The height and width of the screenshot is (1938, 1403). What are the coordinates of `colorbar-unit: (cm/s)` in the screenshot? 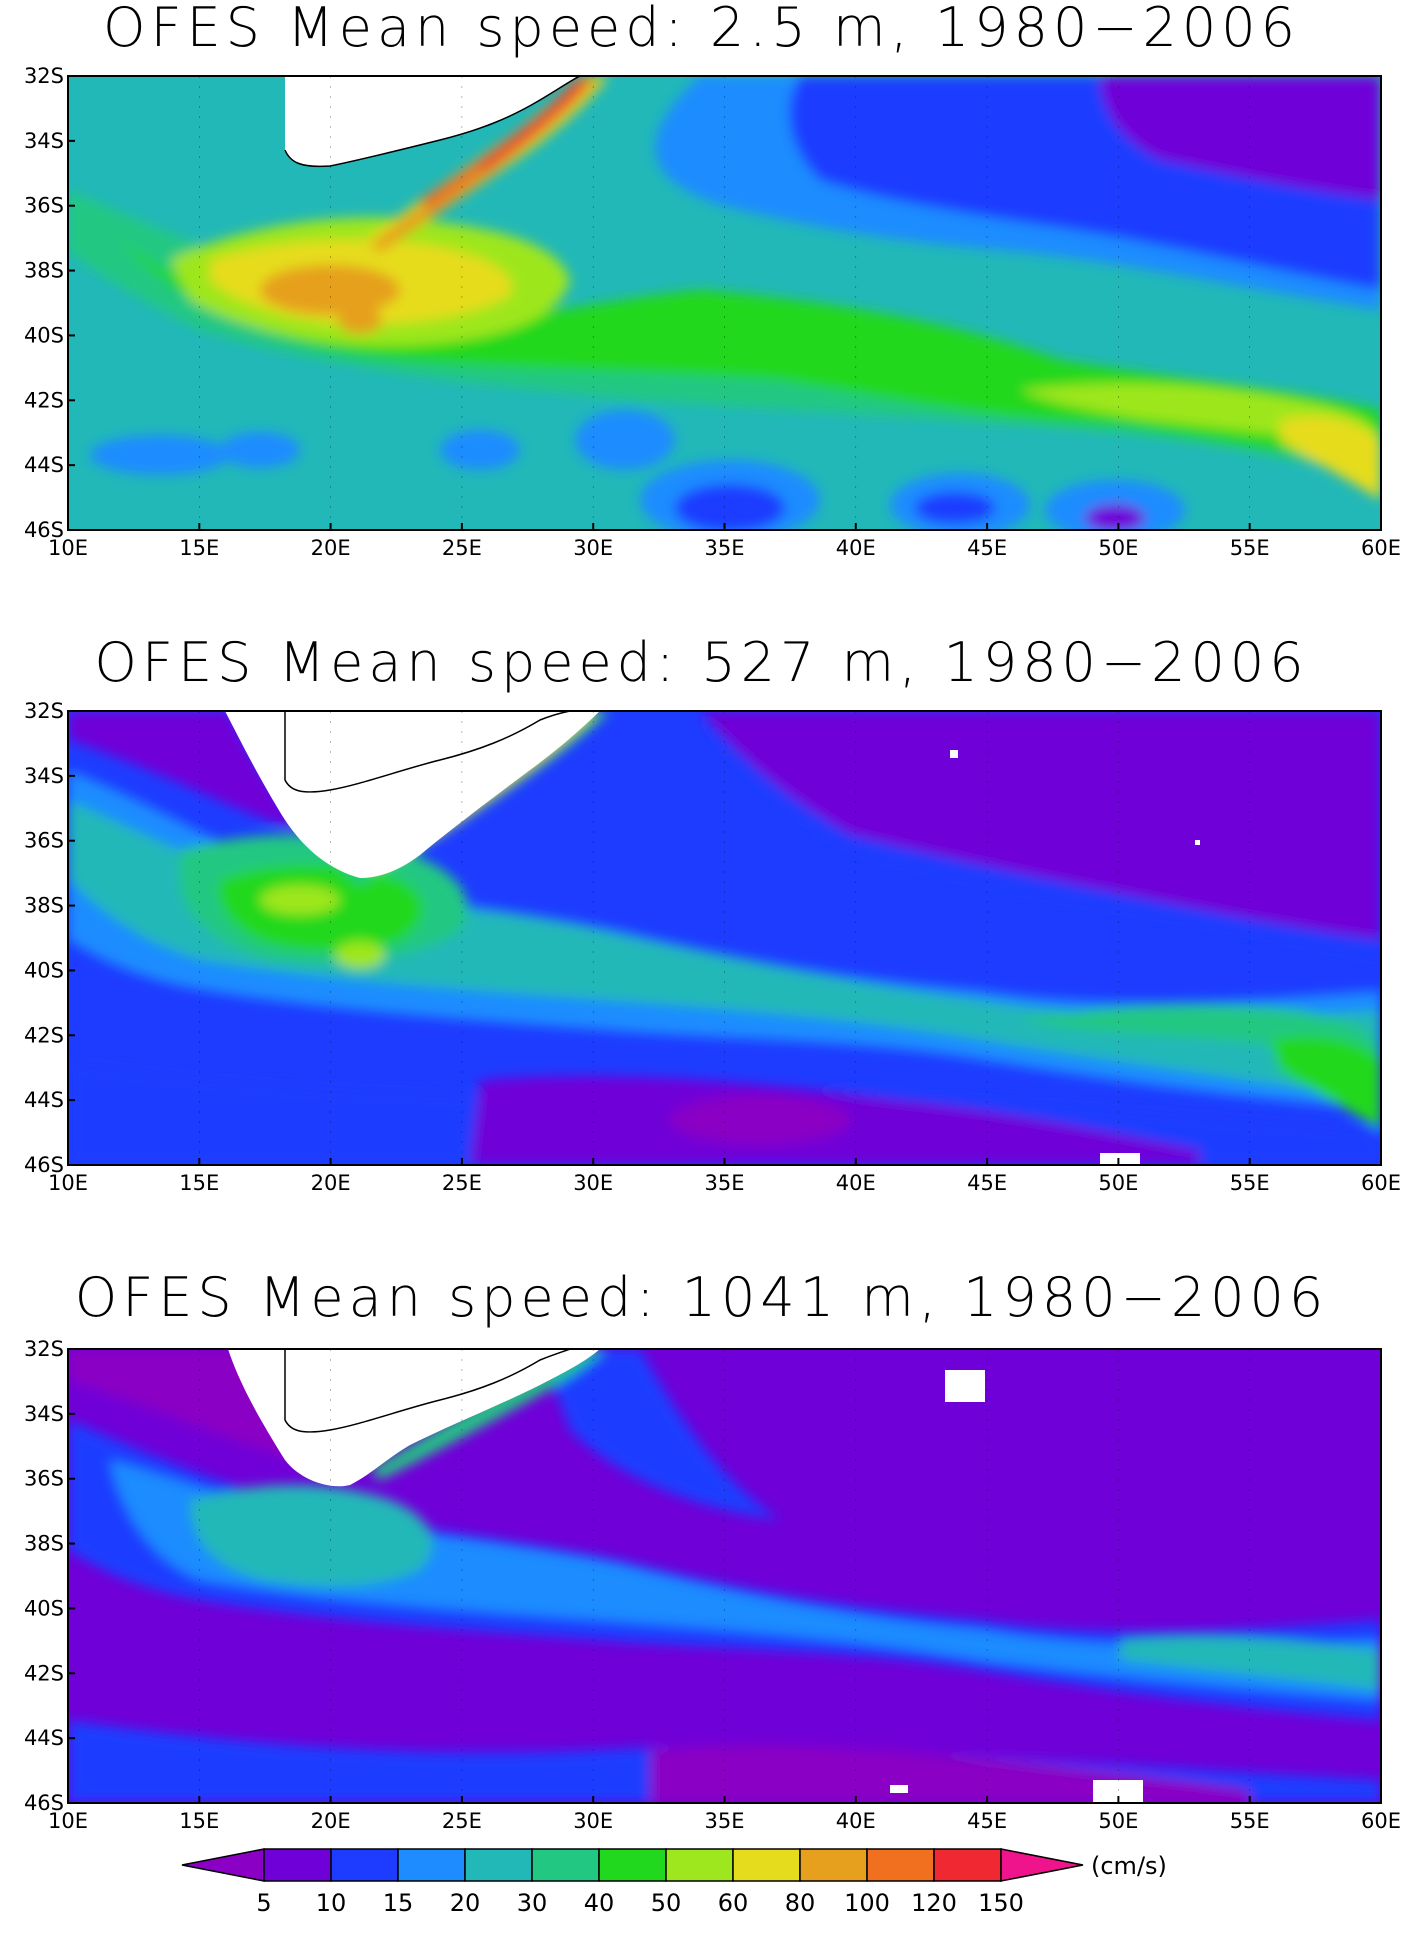 It's located at (1129, 1866).